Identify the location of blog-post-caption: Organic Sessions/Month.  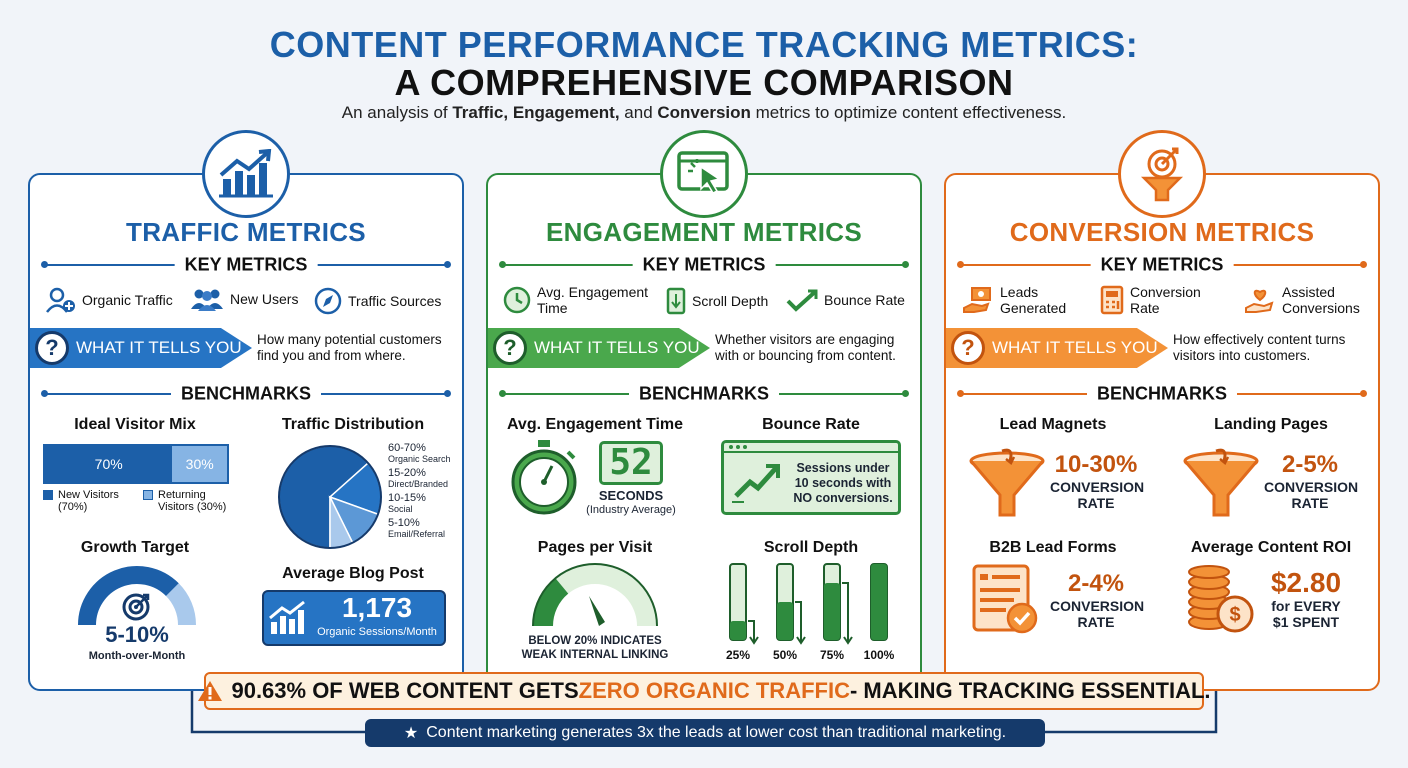
(377, 632).